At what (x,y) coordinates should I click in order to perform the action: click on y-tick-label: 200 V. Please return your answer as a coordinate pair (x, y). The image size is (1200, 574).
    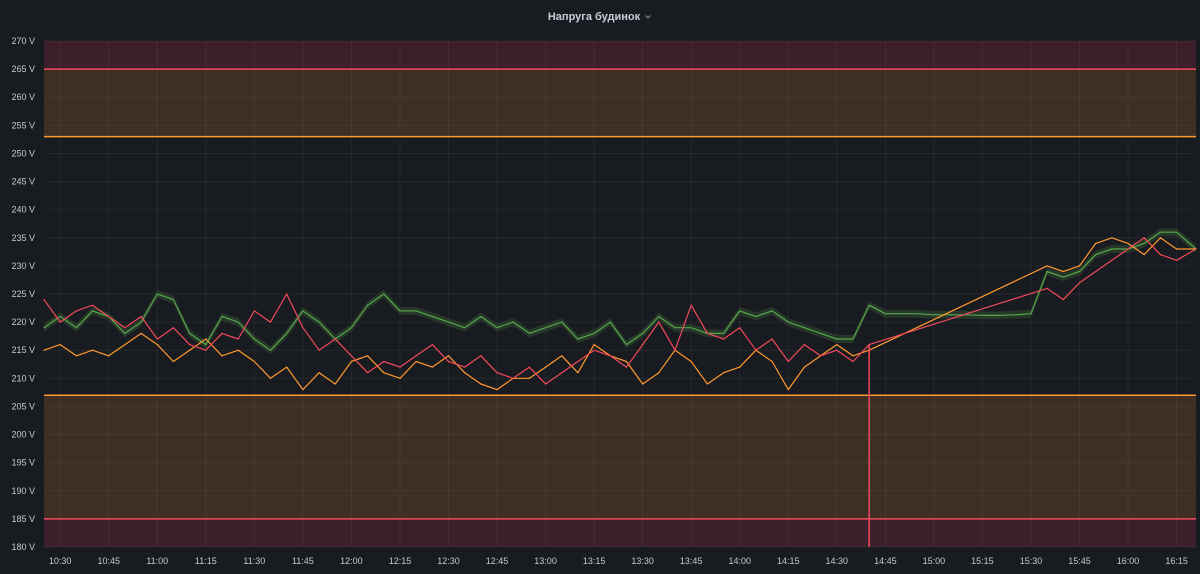
    Looking at the image, I should click on (23, 435).